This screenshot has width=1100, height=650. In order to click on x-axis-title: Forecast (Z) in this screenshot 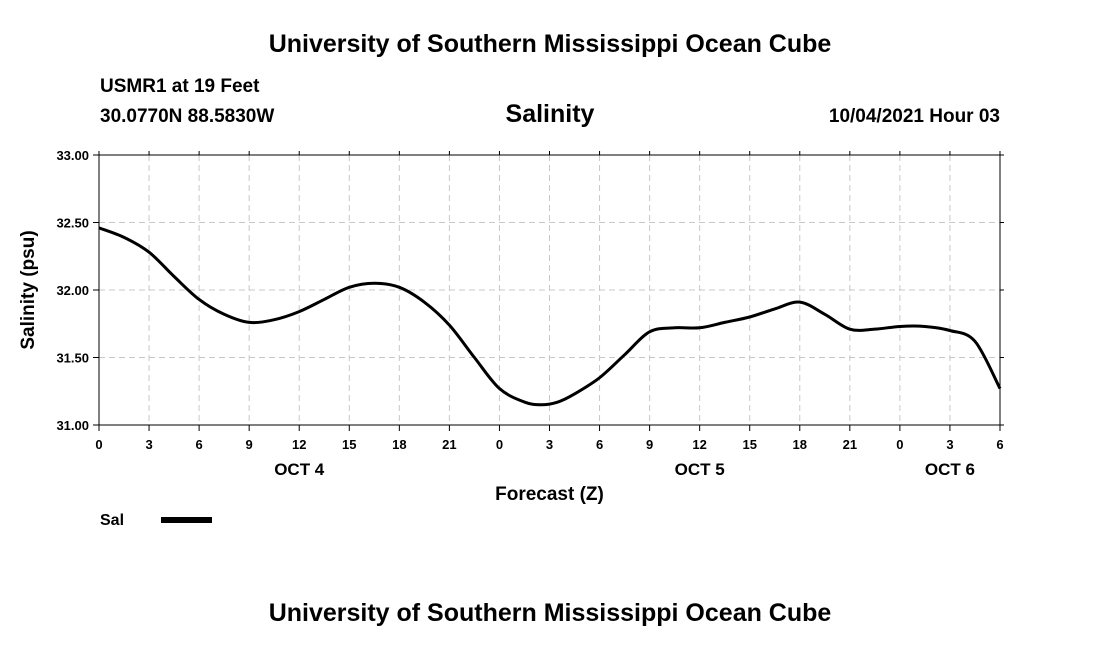, I will do `click(549, 494)`.